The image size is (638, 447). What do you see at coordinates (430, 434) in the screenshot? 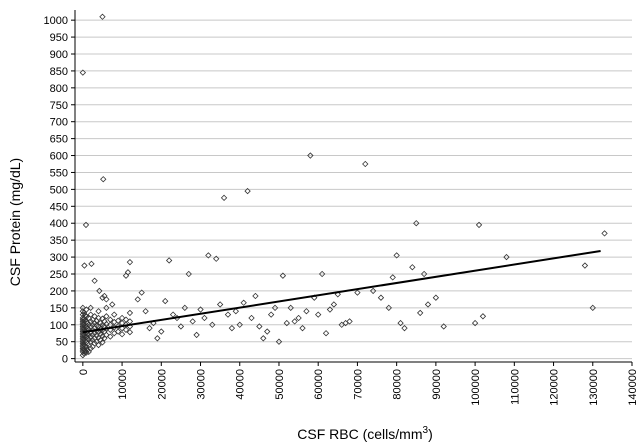
I see `x-axis-title-end: )` at bounding box center [430, 434].